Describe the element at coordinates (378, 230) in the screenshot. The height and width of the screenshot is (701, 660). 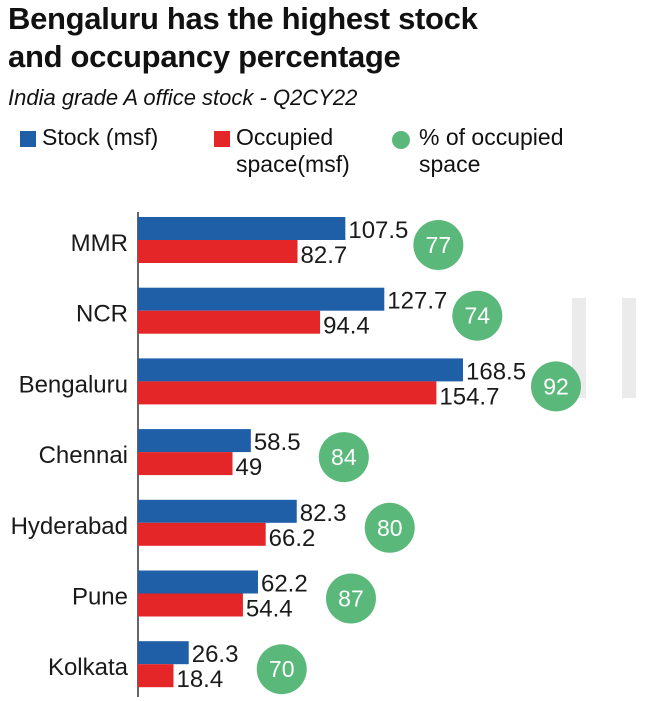
I see `stock-value-label: 107.5` at that location.